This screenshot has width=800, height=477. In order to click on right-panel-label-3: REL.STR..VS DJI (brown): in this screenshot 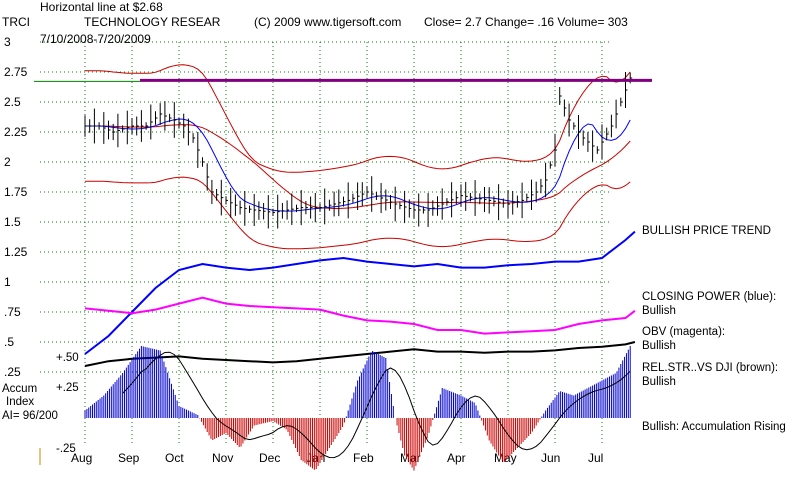, I will do `click(710, 368)`.